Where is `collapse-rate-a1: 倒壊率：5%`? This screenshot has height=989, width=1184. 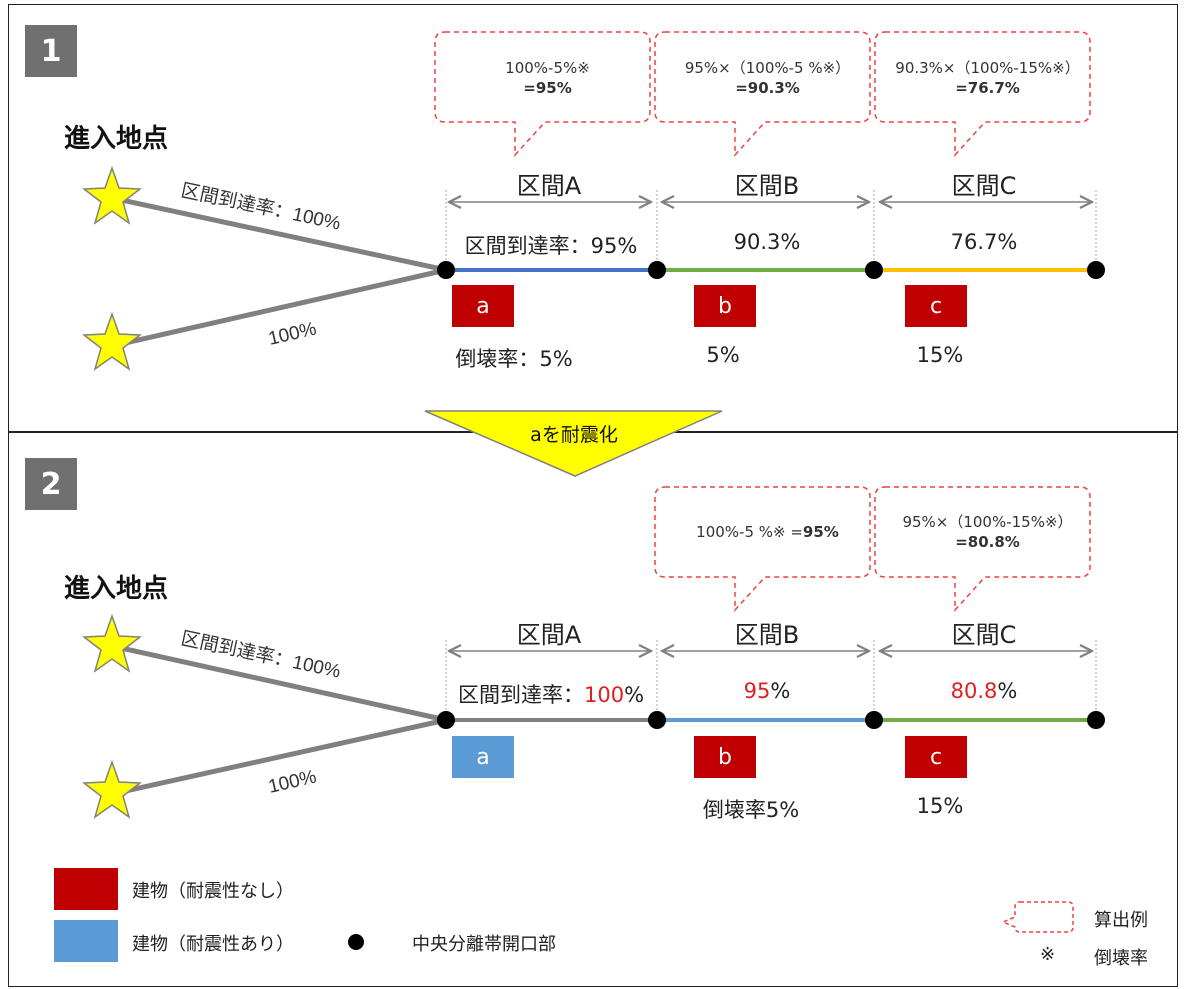 collapse-rate-a1: 倒壊率：5% is located at coordinates (514, 359).